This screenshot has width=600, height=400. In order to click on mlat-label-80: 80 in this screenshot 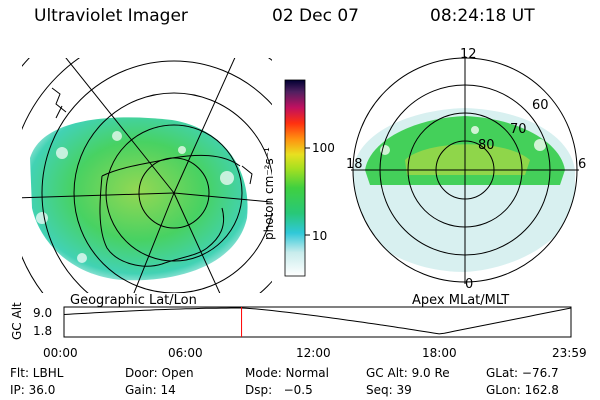, I will do `click(486, 145)`.